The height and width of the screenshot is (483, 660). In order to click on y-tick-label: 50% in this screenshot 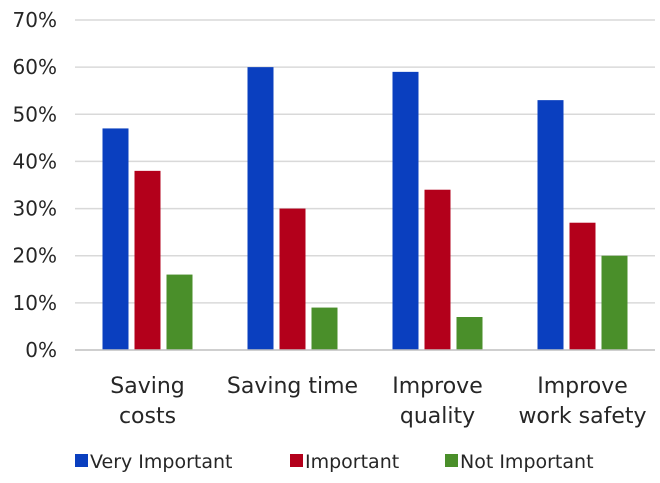, I will do `click(35, 114)`.